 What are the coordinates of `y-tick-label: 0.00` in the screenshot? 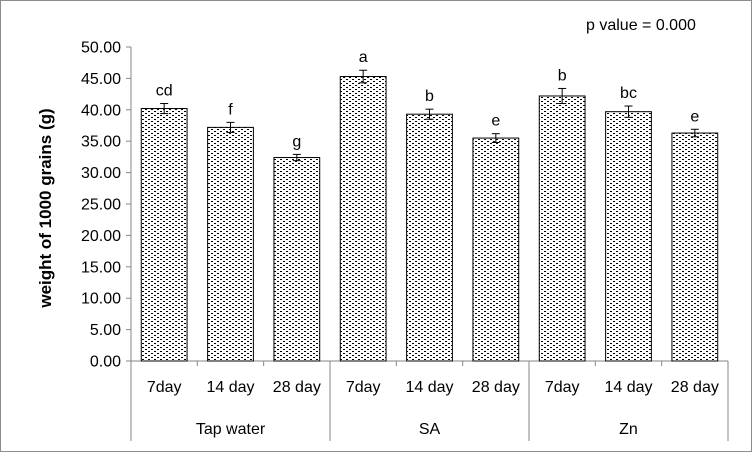 It's located at (105, 362).